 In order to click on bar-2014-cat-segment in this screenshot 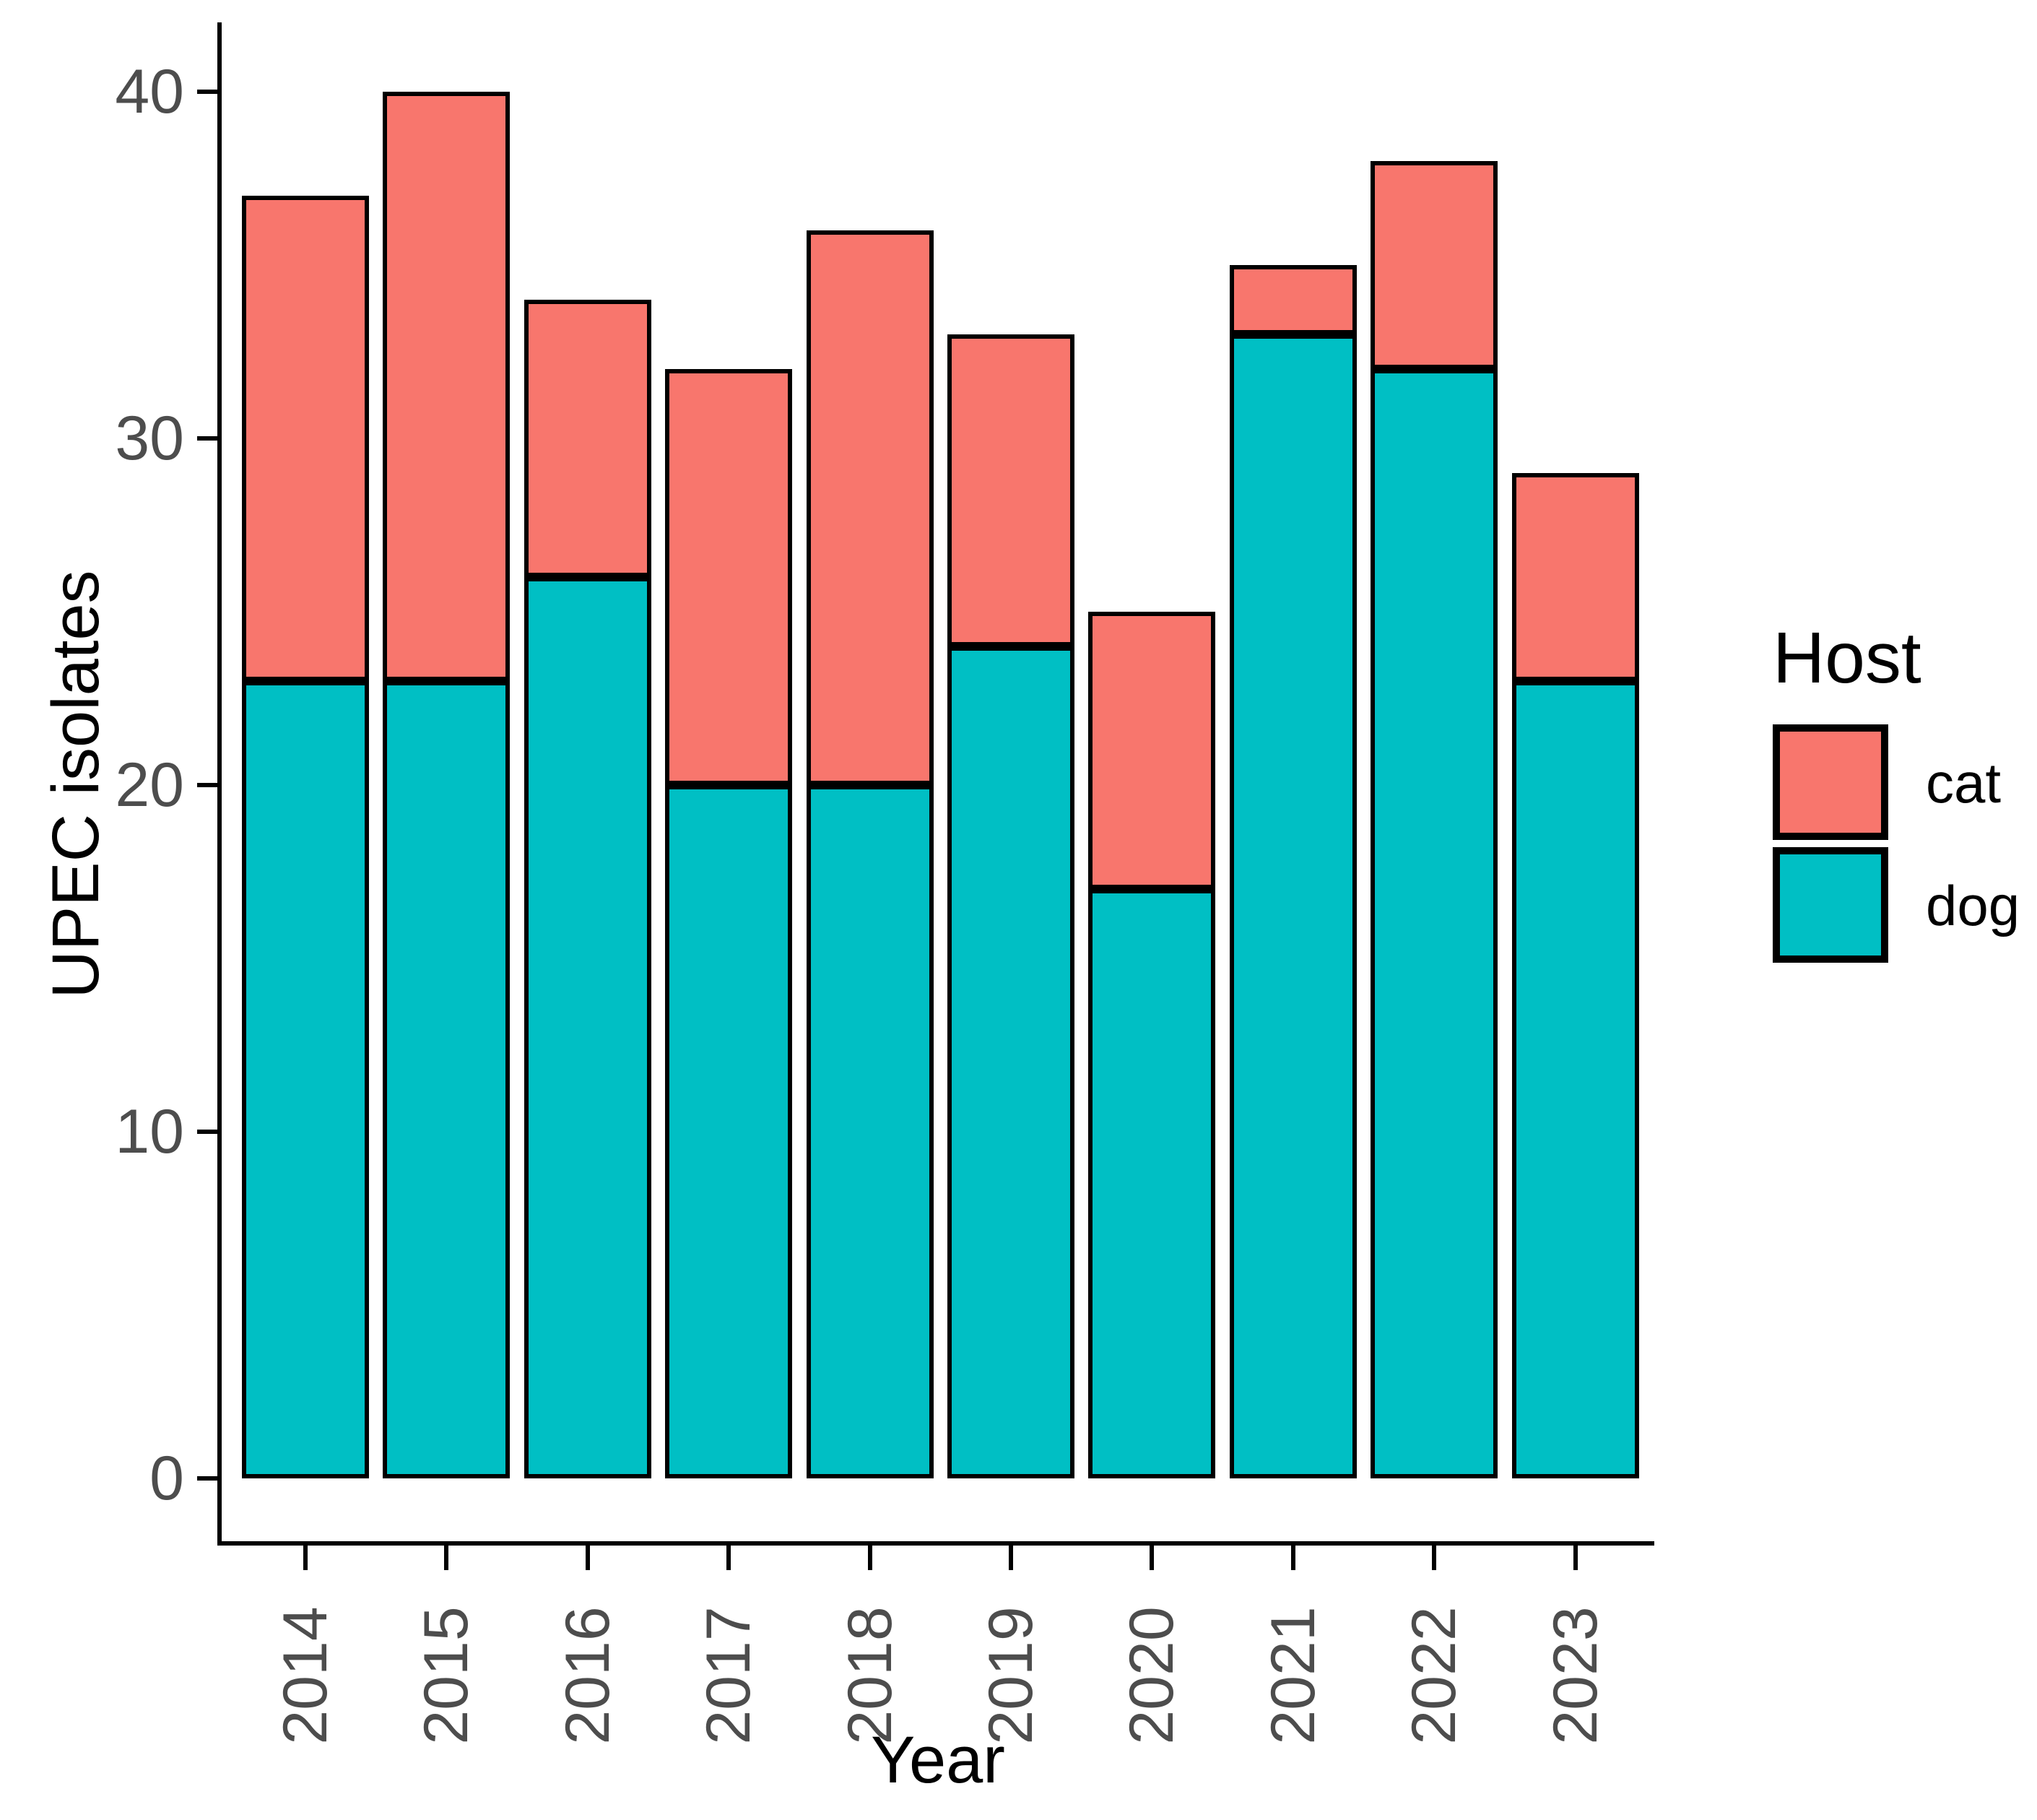, I will do `click(305, 438)`.